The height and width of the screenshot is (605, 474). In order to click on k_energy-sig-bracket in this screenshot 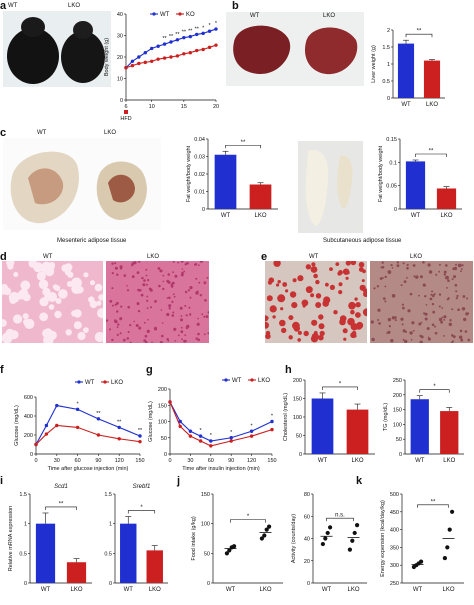, I will do `click(433, 506)`.